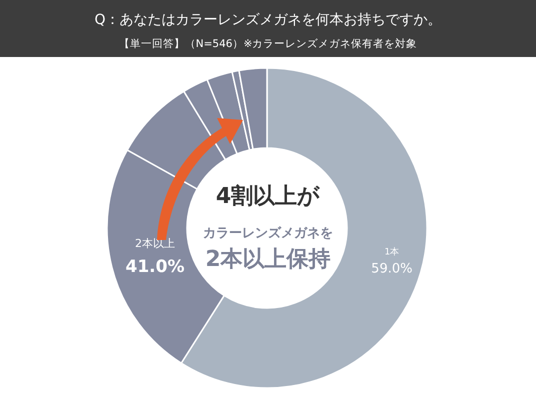 The width and height of the screenshot is (536, 402). What do you see at coordinates (268, 20) in the screenshot?
I see `chart-title: Q：あなたはカラーレンズメガネを何本お持ちですか。` at bounding box center [268, 20].